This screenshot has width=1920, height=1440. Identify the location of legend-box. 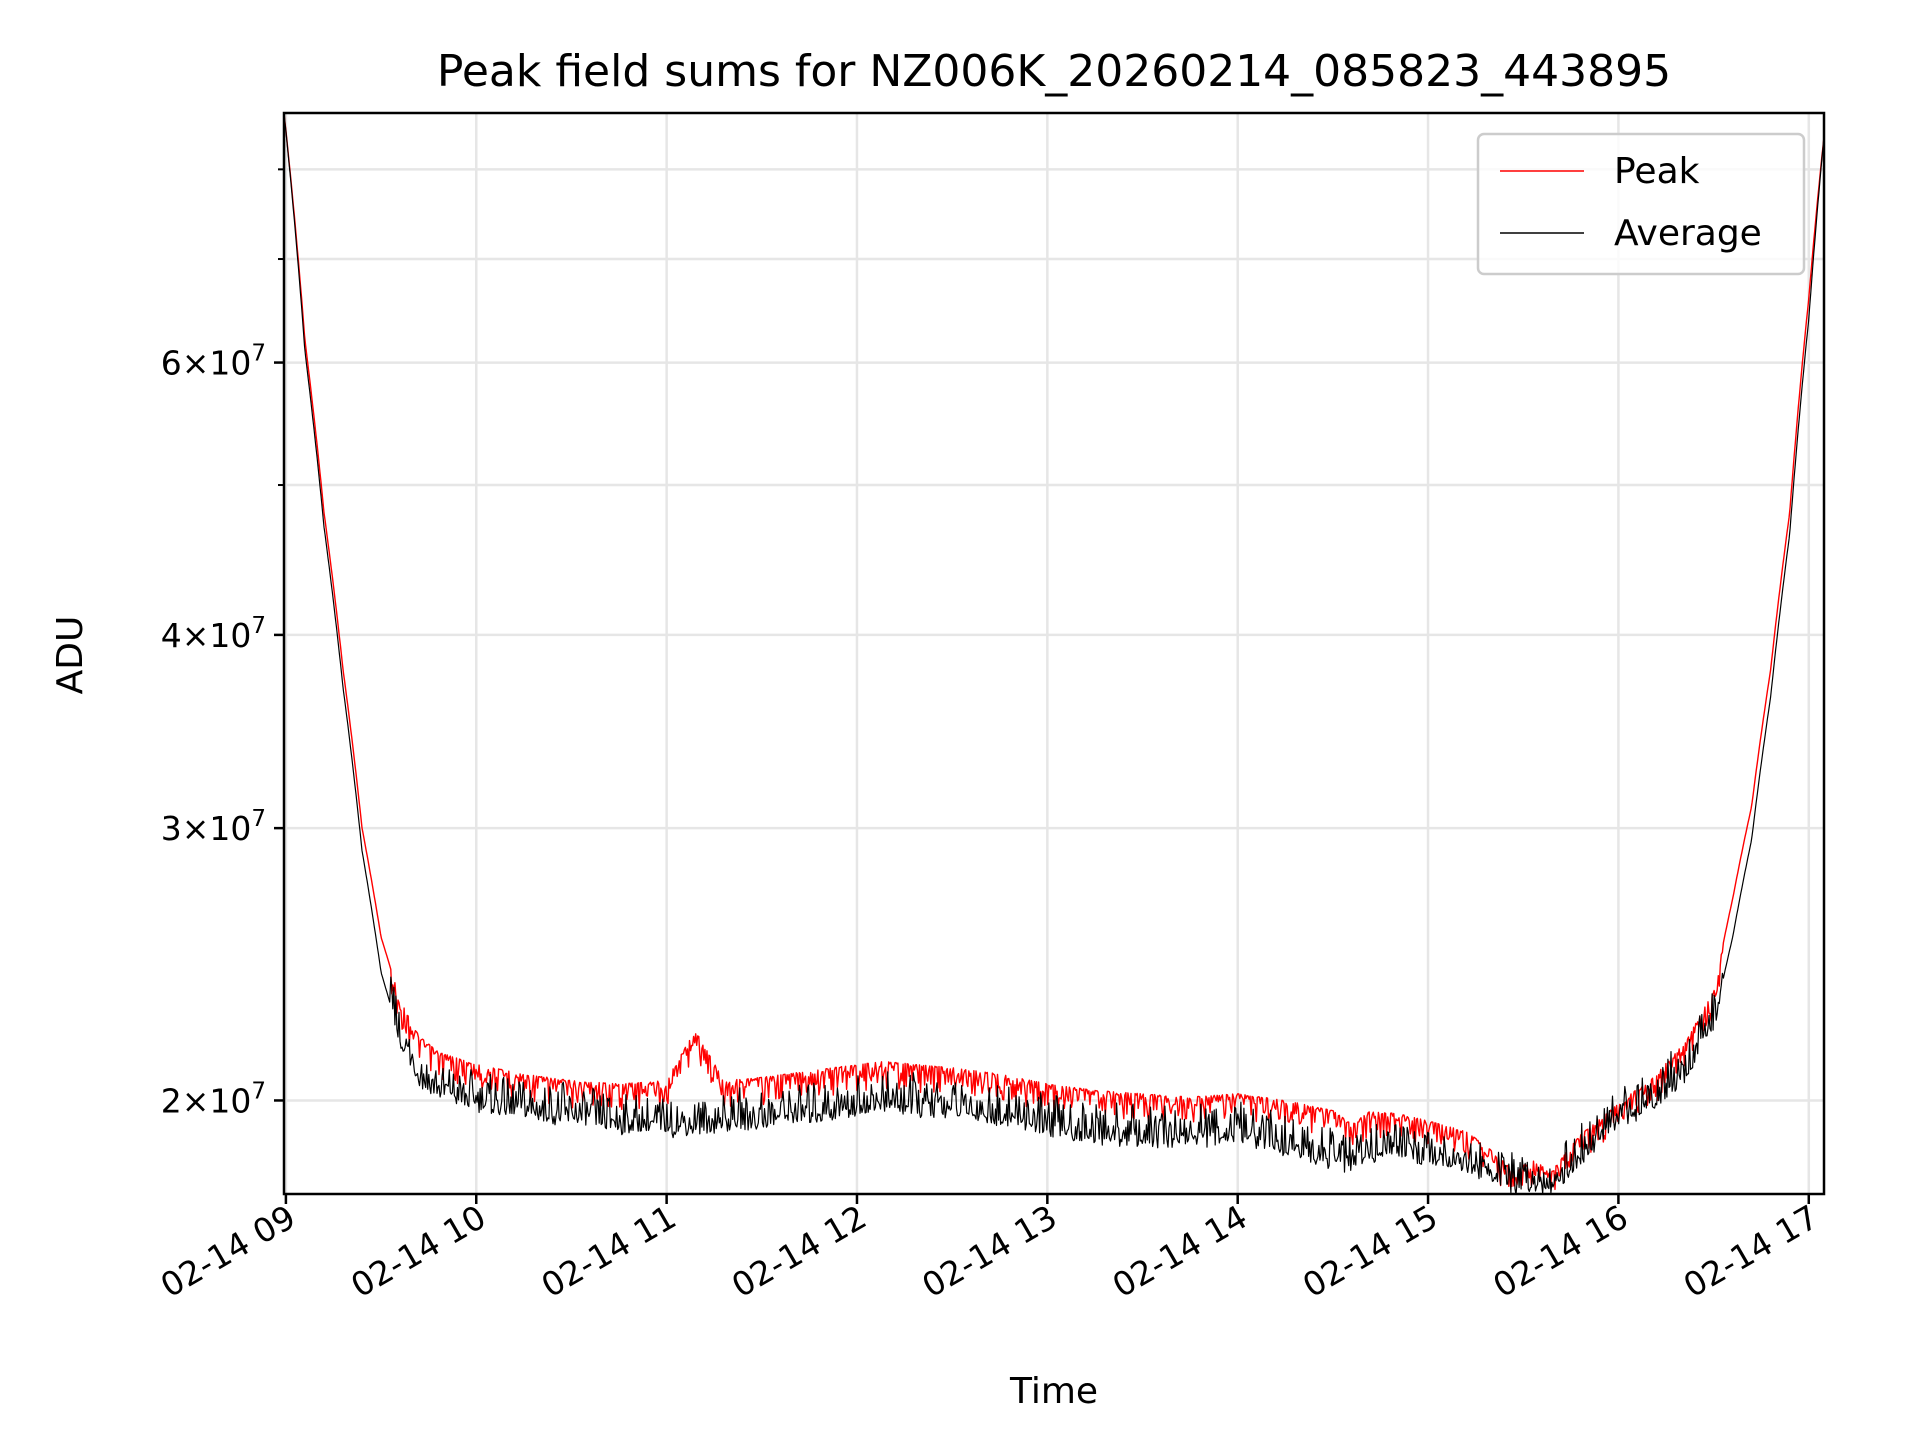
(1641, 204).